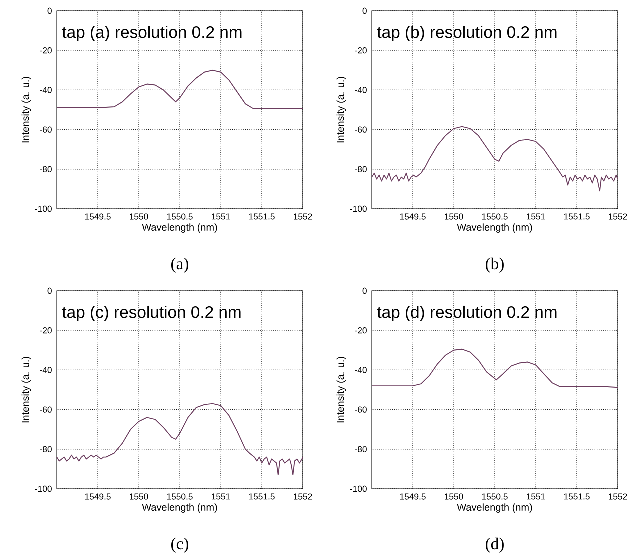 Image resolution: width=644 pixels, height=553 pixels. Describe the element at coordinates (495, 265) in the screenshot. I see `text: (b)` at that location.